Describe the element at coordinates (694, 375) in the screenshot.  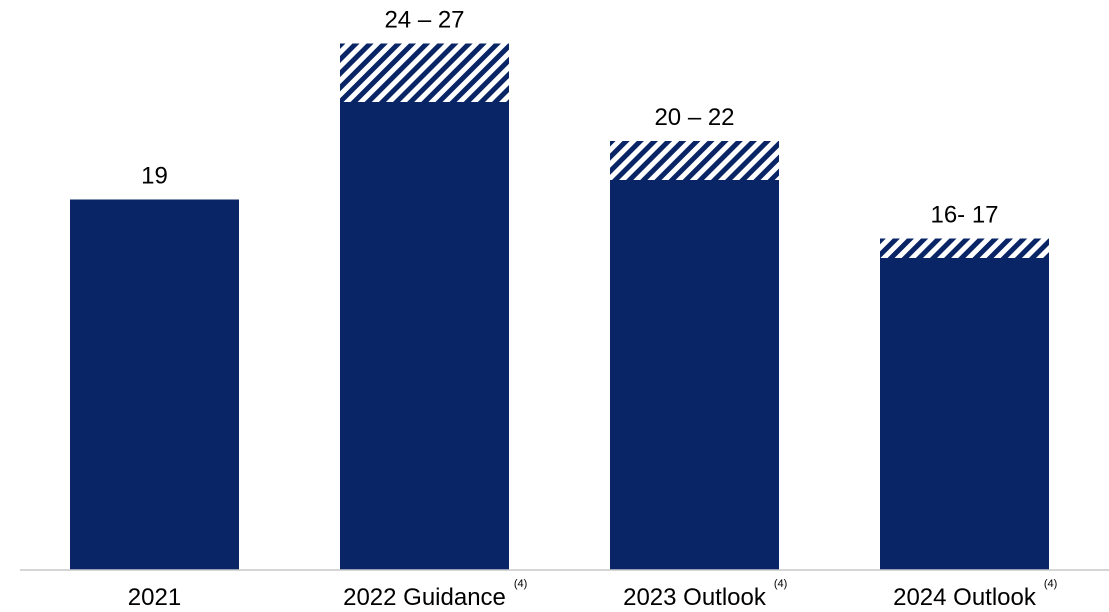
I see `bar-2023-outlook` at that location.